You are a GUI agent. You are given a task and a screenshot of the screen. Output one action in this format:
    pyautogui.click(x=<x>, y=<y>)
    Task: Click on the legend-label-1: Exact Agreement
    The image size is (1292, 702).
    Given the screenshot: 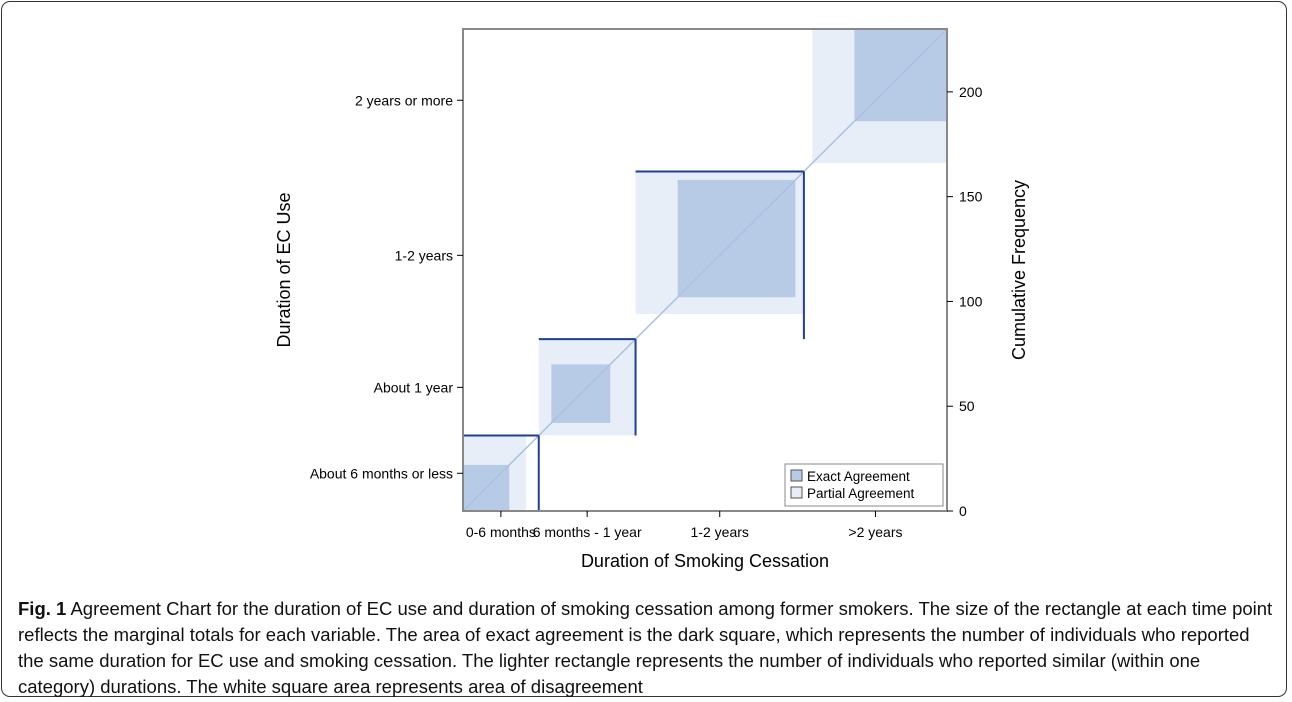 What is the action you would take?
    pyautogui.click(x=858, y=476)
    